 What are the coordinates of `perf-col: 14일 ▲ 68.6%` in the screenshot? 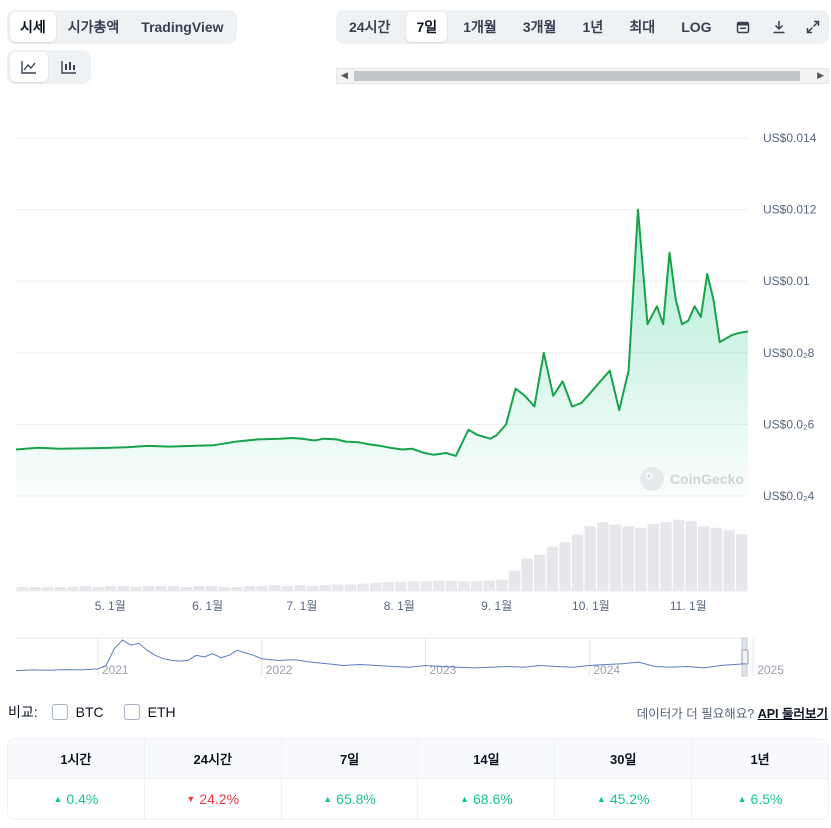 It's located at (487, 779).